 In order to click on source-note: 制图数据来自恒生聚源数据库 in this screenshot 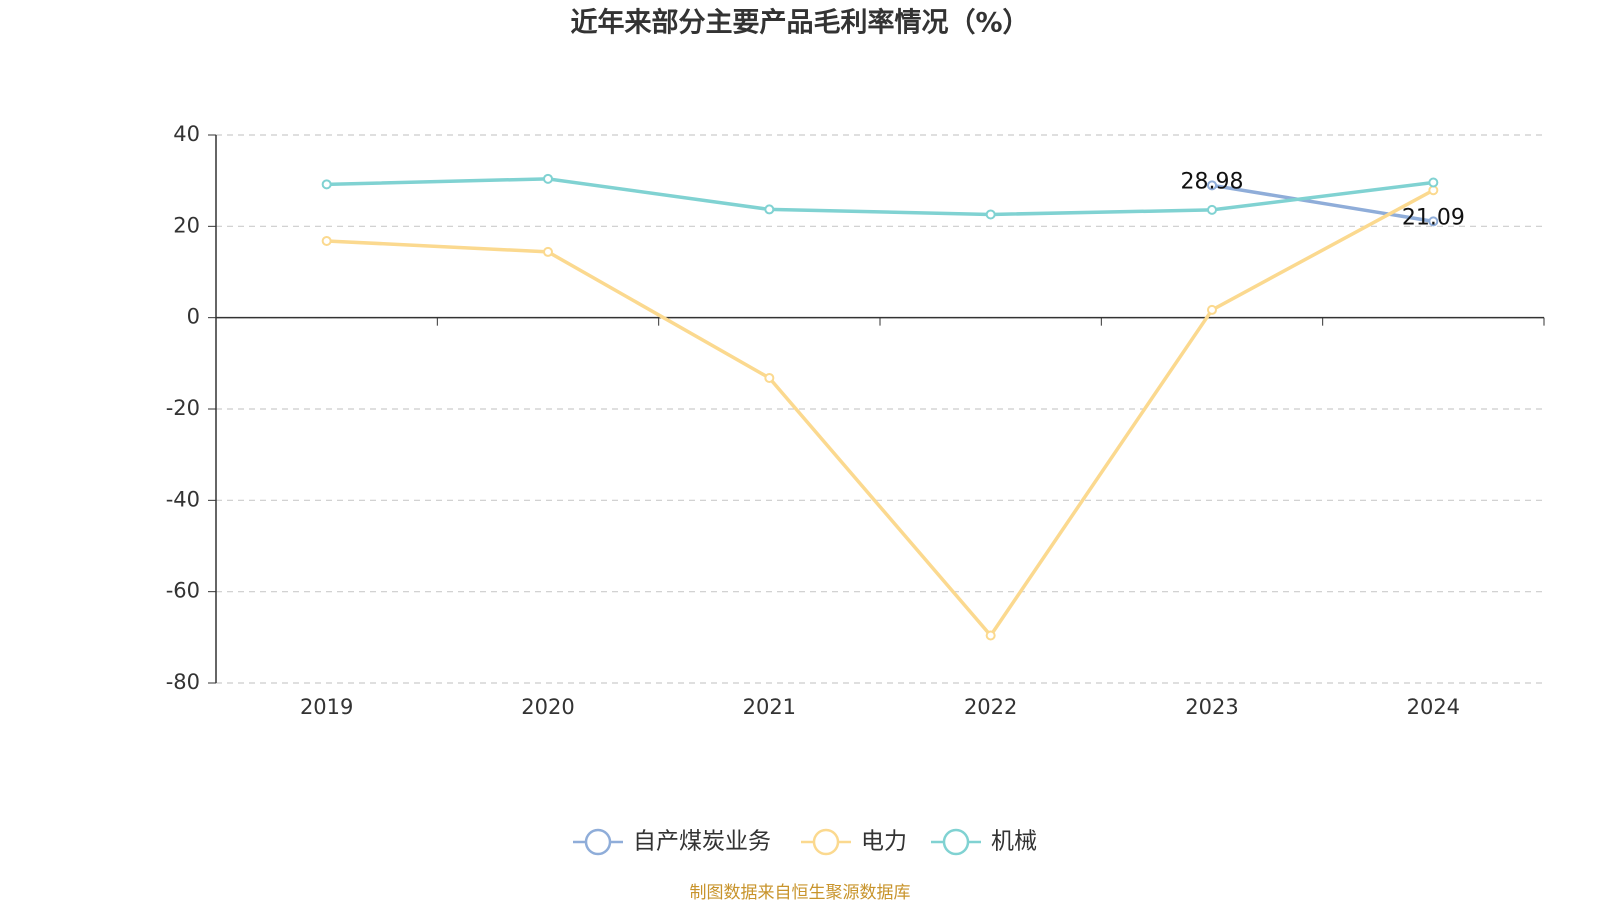, I will do `click(800, 891)`.